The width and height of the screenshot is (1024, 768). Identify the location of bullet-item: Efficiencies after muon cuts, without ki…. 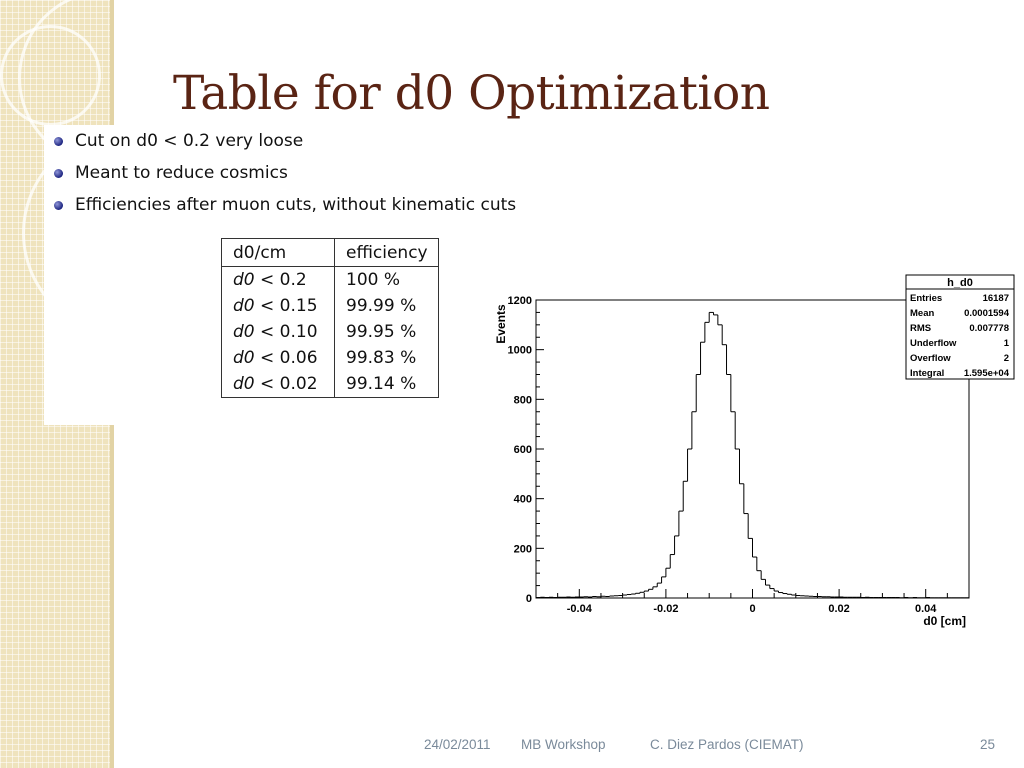
(285, 208).